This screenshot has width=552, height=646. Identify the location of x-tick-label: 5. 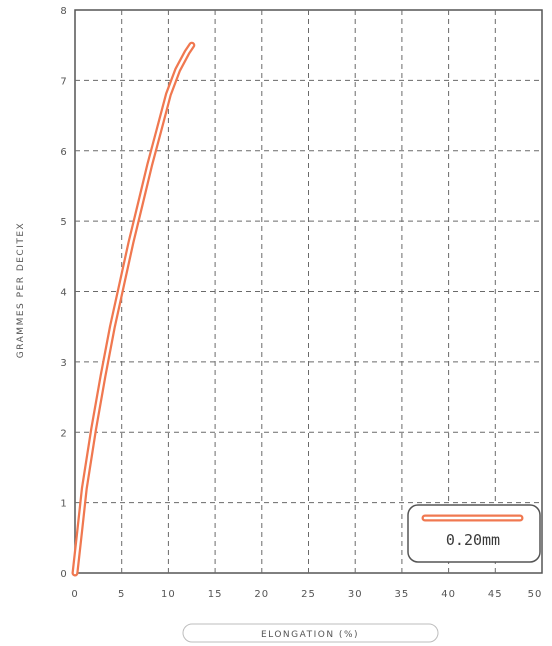
(121, 594).